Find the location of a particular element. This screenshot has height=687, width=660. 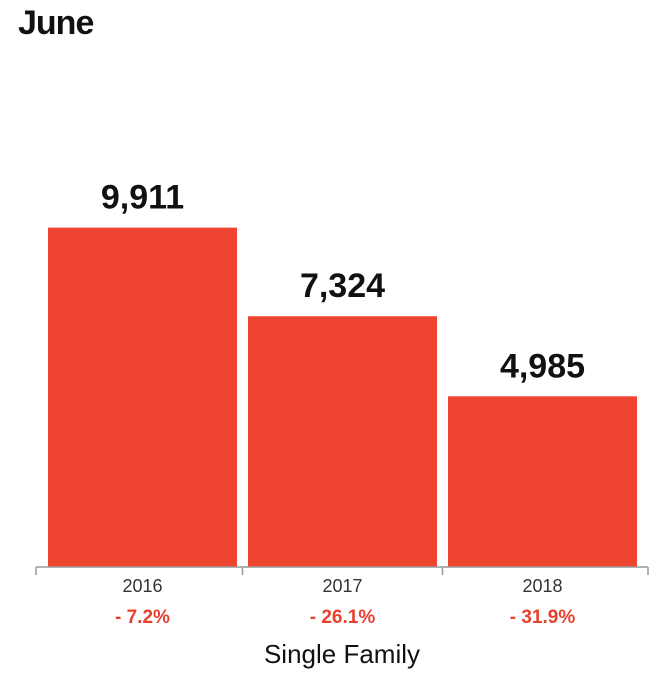

value-label-2018: 4,985 is located at coordinates (542, 366).